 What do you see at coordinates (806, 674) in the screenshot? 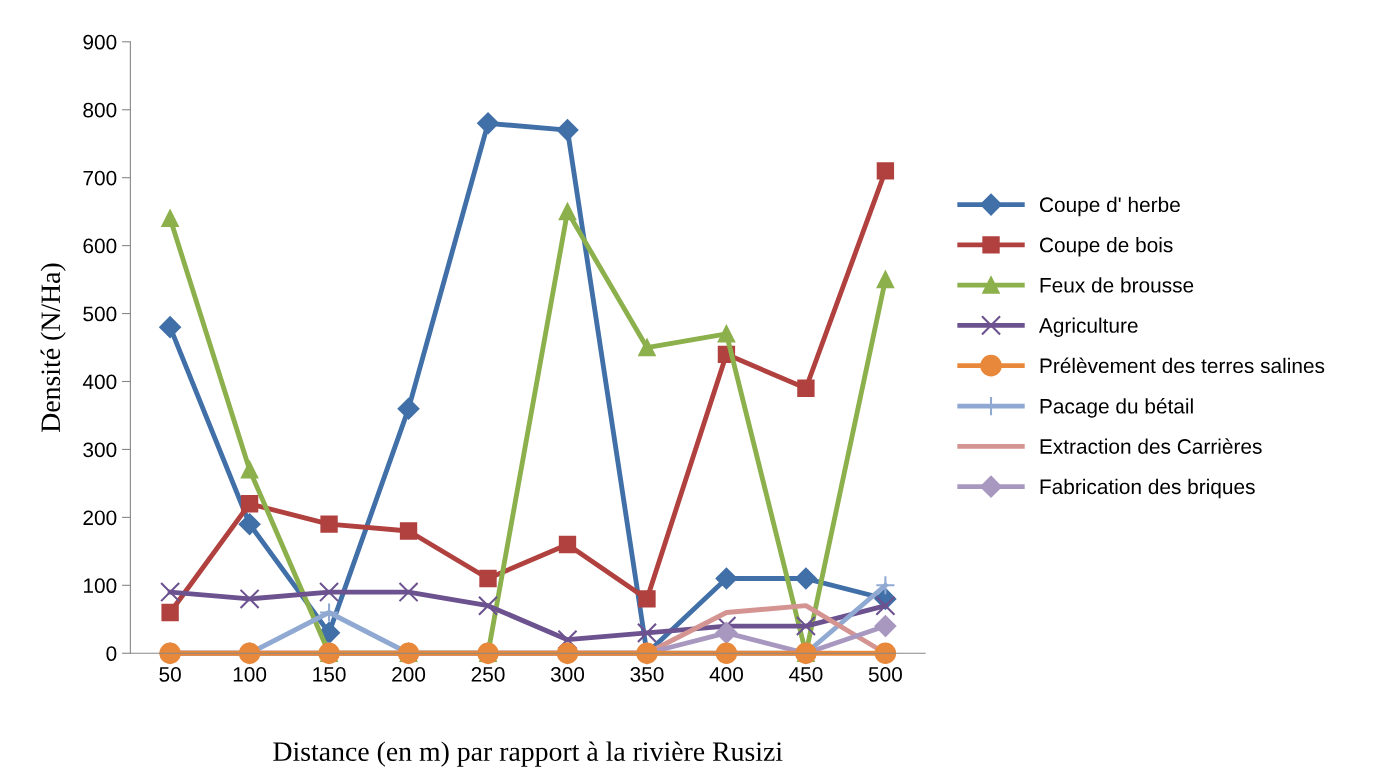
I see `x-tick-label: 450` at bounding box center [806, 674].